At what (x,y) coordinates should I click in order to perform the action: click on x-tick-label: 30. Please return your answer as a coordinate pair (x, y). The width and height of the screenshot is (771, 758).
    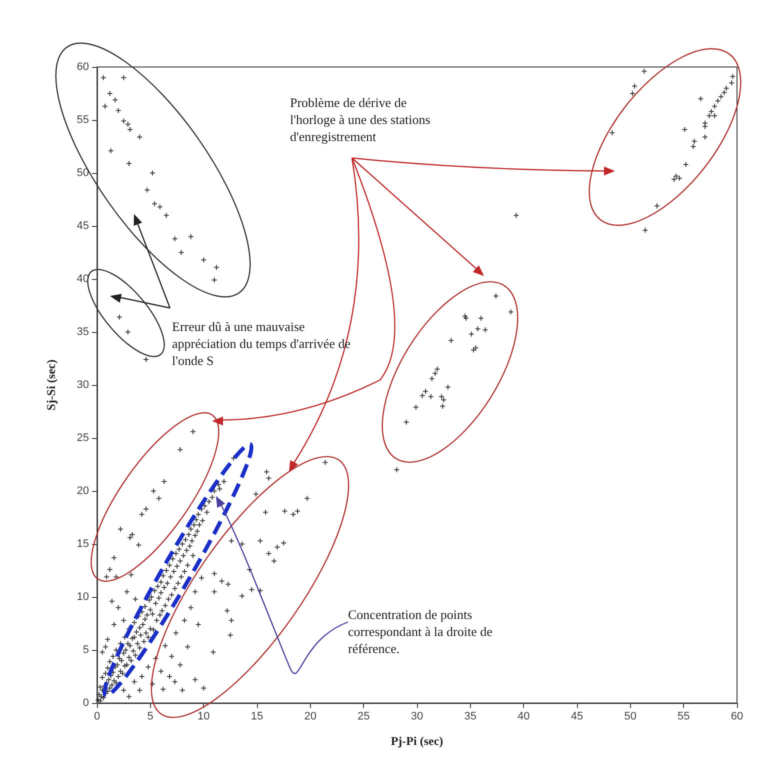
    Looking at the image, I should click on (417, 716).